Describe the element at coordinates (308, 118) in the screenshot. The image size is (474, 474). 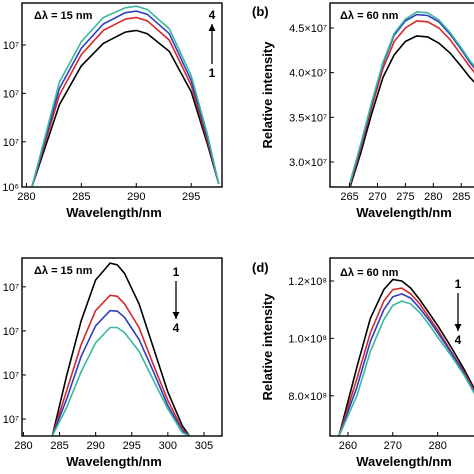
I see `y-tick-label: 3.5×10⁷` at that location.